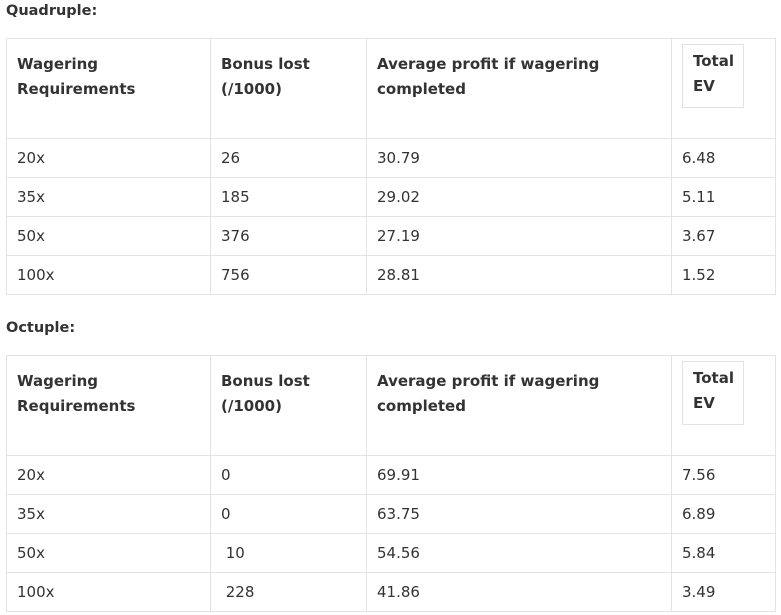 Image resolution: width=781 pixels, height=615 pixels. I want to click on cell-average-profit: 27.19, so click(519, 236).